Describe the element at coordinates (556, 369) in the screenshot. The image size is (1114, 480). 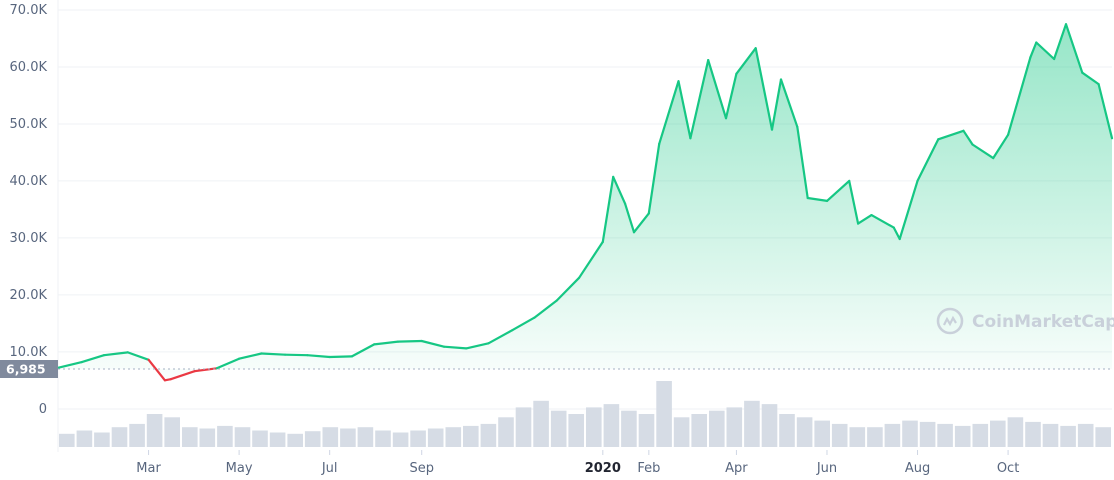
I see `baseline-marker: 6,985` at that location.